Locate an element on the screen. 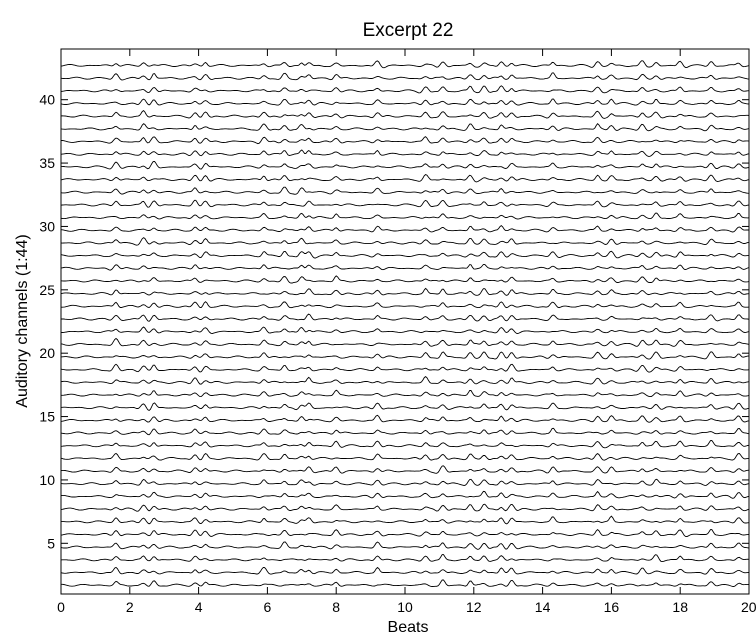  y-tick-label: 5 is located at coordinates (51, 543).